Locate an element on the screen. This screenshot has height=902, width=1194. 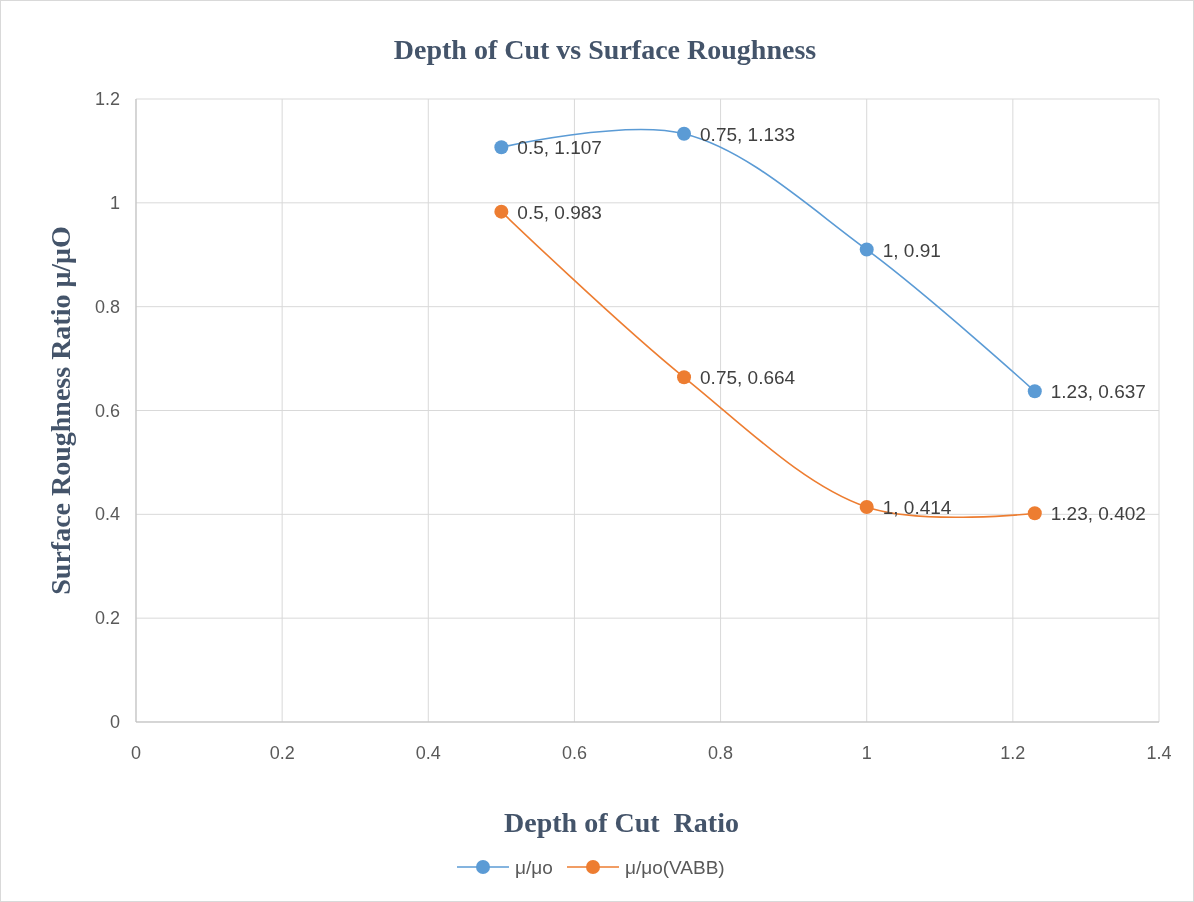
y-tick-label: 0.2 is located at coordinates (107, 618).